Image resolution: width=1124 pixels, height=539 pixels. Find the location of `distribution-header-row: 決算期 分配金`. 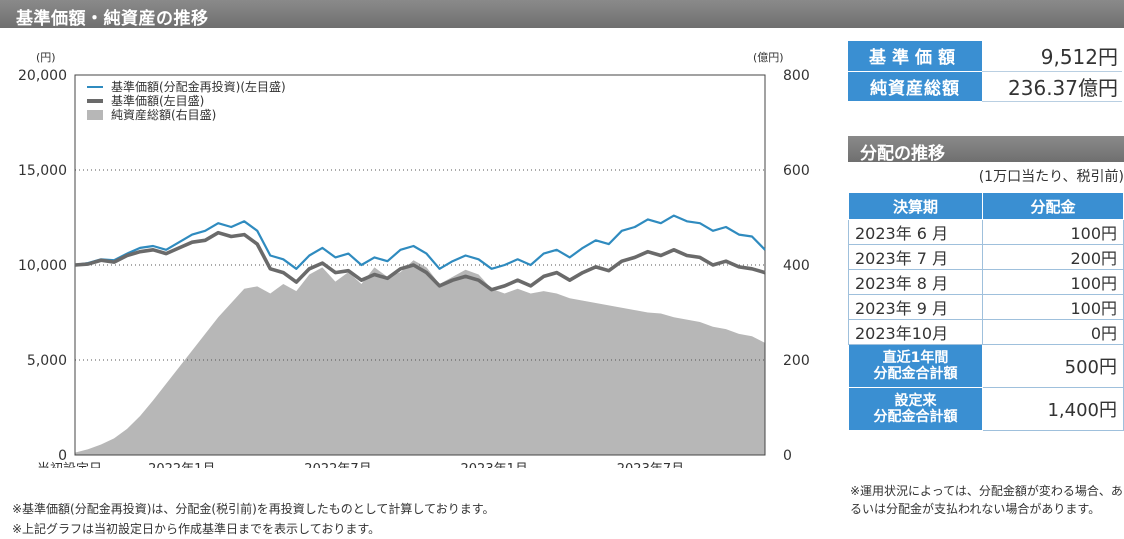

distribution-header-row: 決算期 分配金 is located at coordinates (986, 206).